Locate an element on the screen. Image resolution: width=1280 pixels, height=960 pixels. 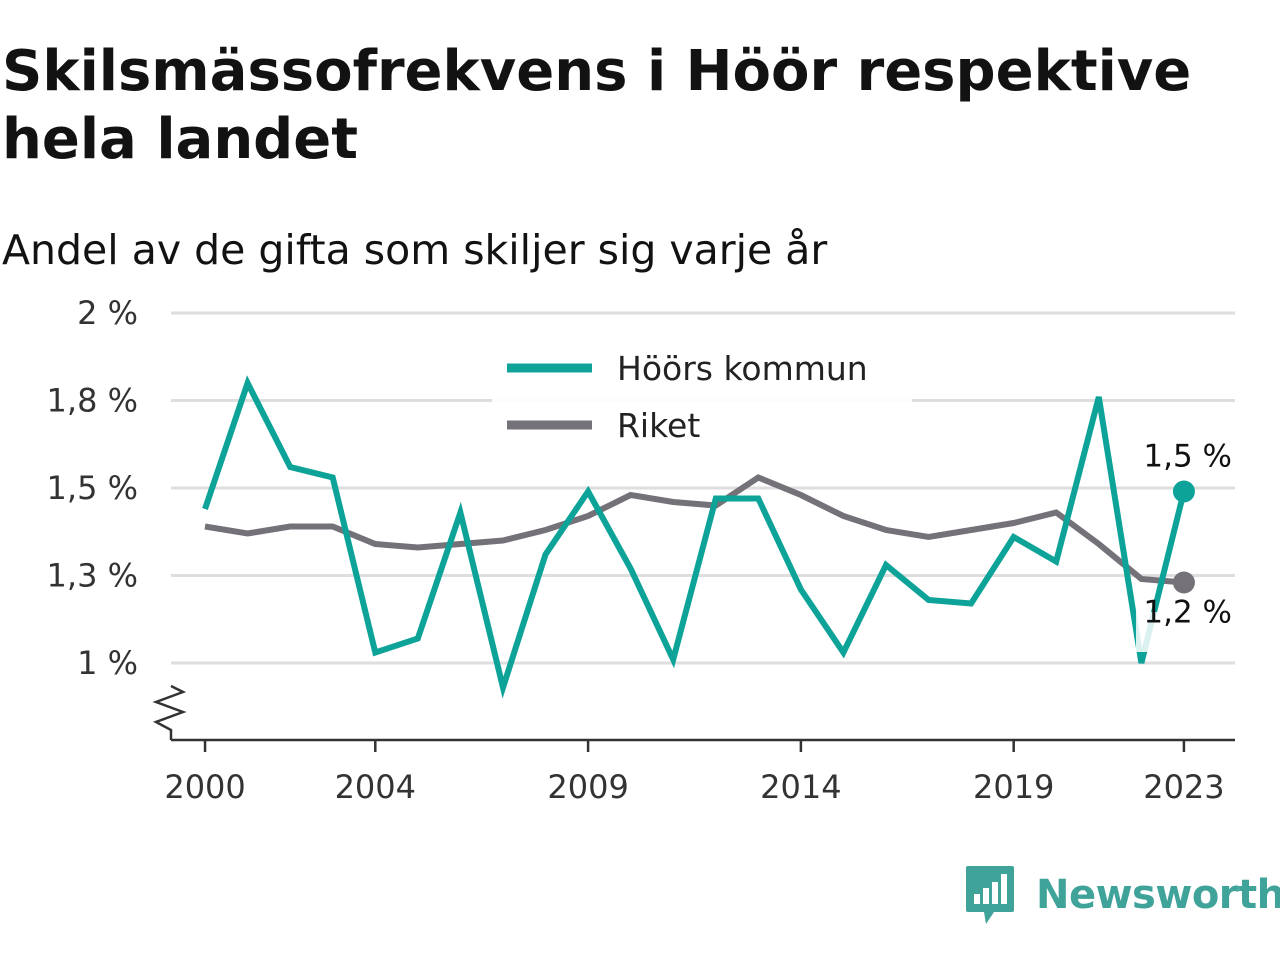
end-label-hoors-kommun: 1,5 % is located at coordinates (1187, 457).